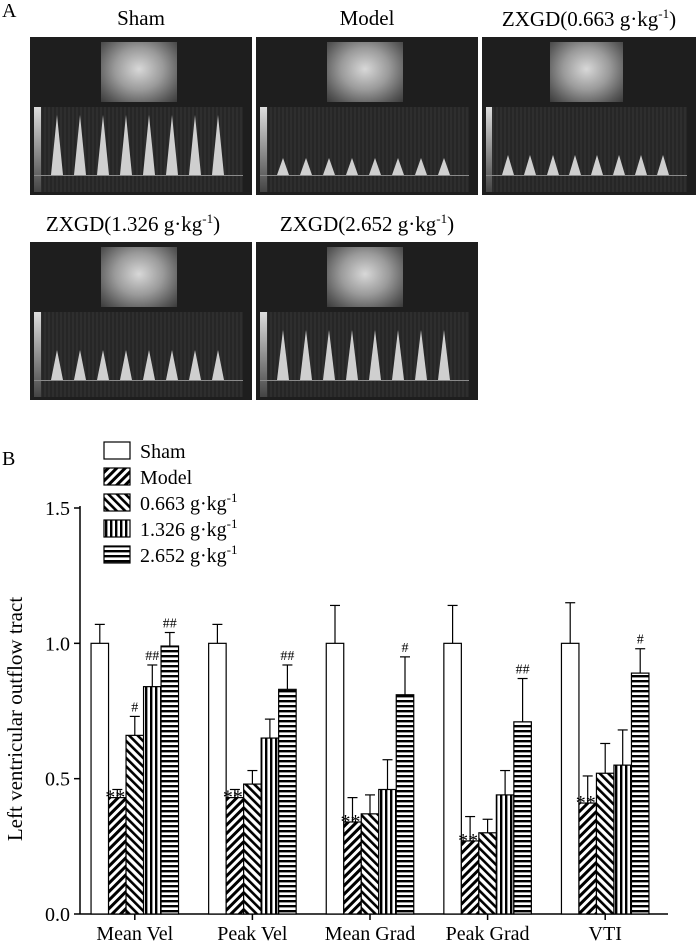 The image size is (700, 942). Describe the element at coordinates (367, 116) in the screenshot. I see `echo-image-model` at that location.